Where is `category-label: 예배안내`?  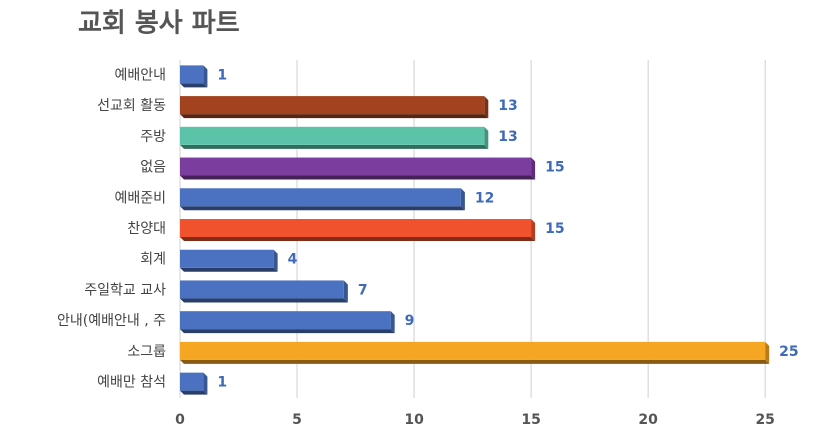
category-label: 예배안내 is located at coordinates (140, 75).